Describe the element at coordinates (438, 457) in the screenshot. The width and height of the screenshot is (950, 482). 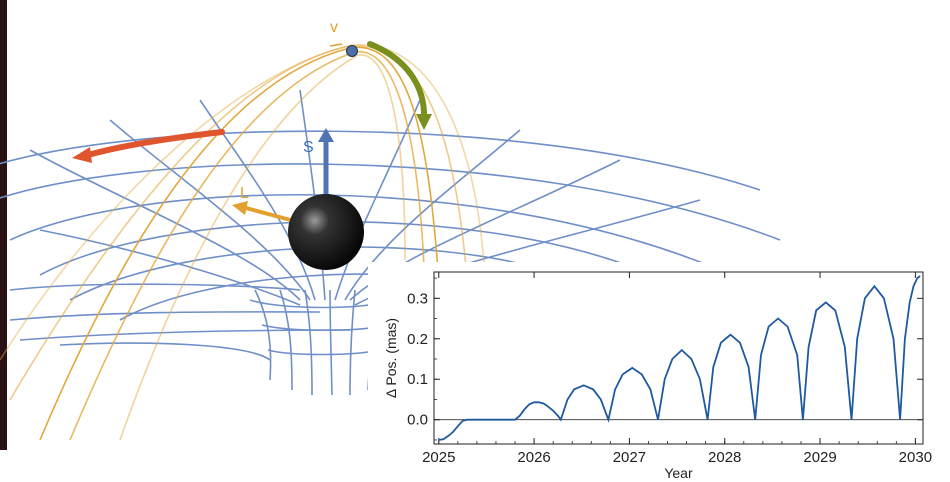
I see `x-tick-label: 2025` at that location.